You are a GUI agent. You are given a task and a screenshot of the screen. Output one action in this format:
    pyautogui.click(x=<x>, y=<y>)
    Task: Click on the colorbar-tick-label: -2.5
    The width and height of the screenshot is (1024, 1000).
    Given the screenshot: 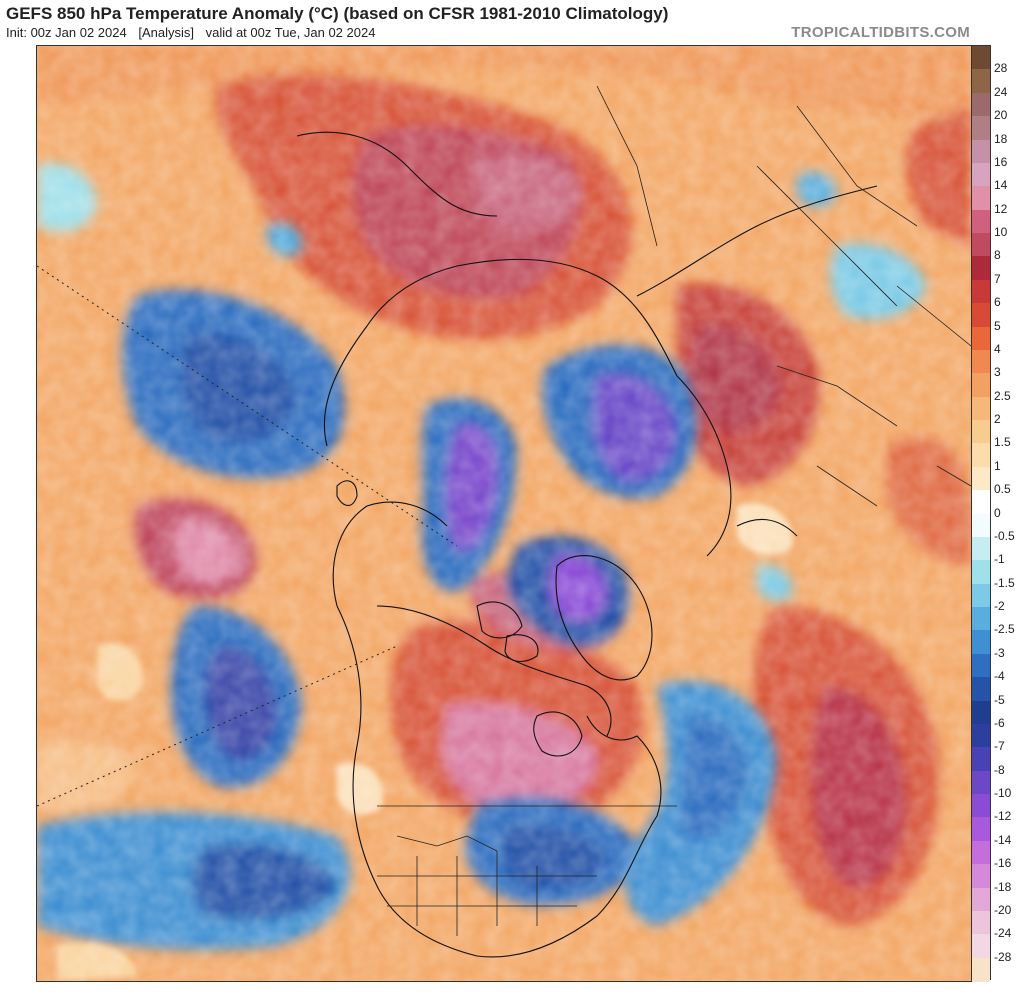 What is the action you would take?
    pyautogui.click(x=1004, y=629)
    